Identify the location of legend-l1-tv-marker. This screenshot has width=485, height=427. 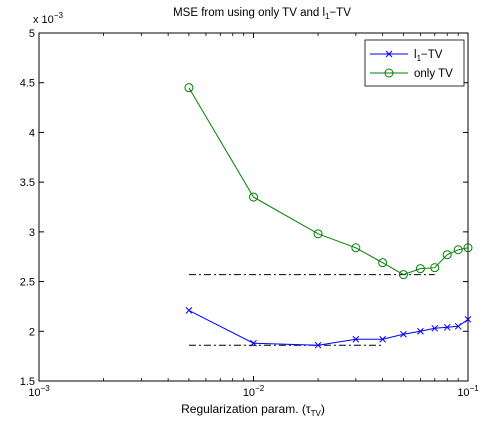
(389, 54).